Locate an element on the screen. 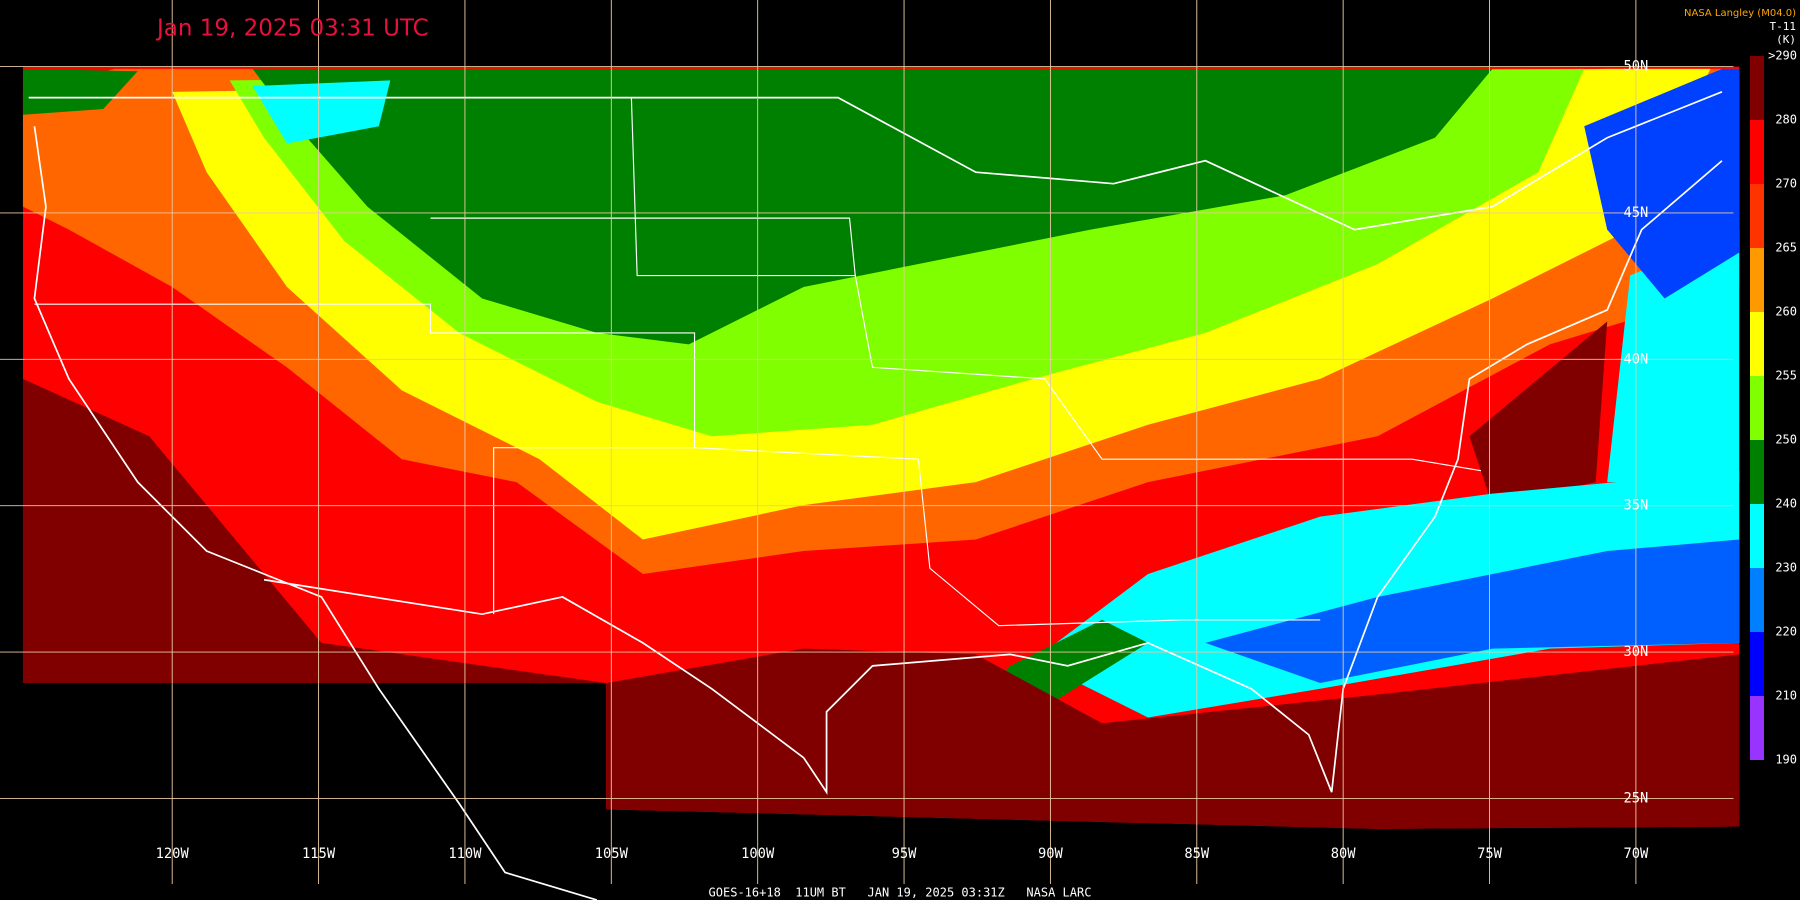  latitude-label: 40N is located at coordinates (1635, 359).